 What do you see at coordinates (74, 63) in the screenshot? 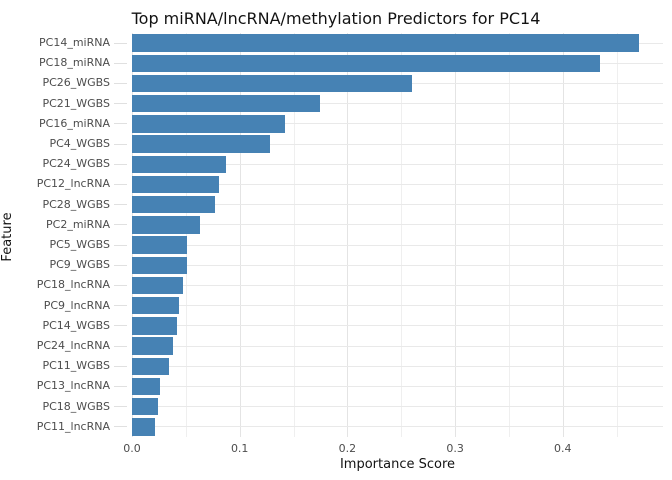
I see `y-axis-label-PC18_miRNA: PC18_miRNA` at bounding box center [74, 63].